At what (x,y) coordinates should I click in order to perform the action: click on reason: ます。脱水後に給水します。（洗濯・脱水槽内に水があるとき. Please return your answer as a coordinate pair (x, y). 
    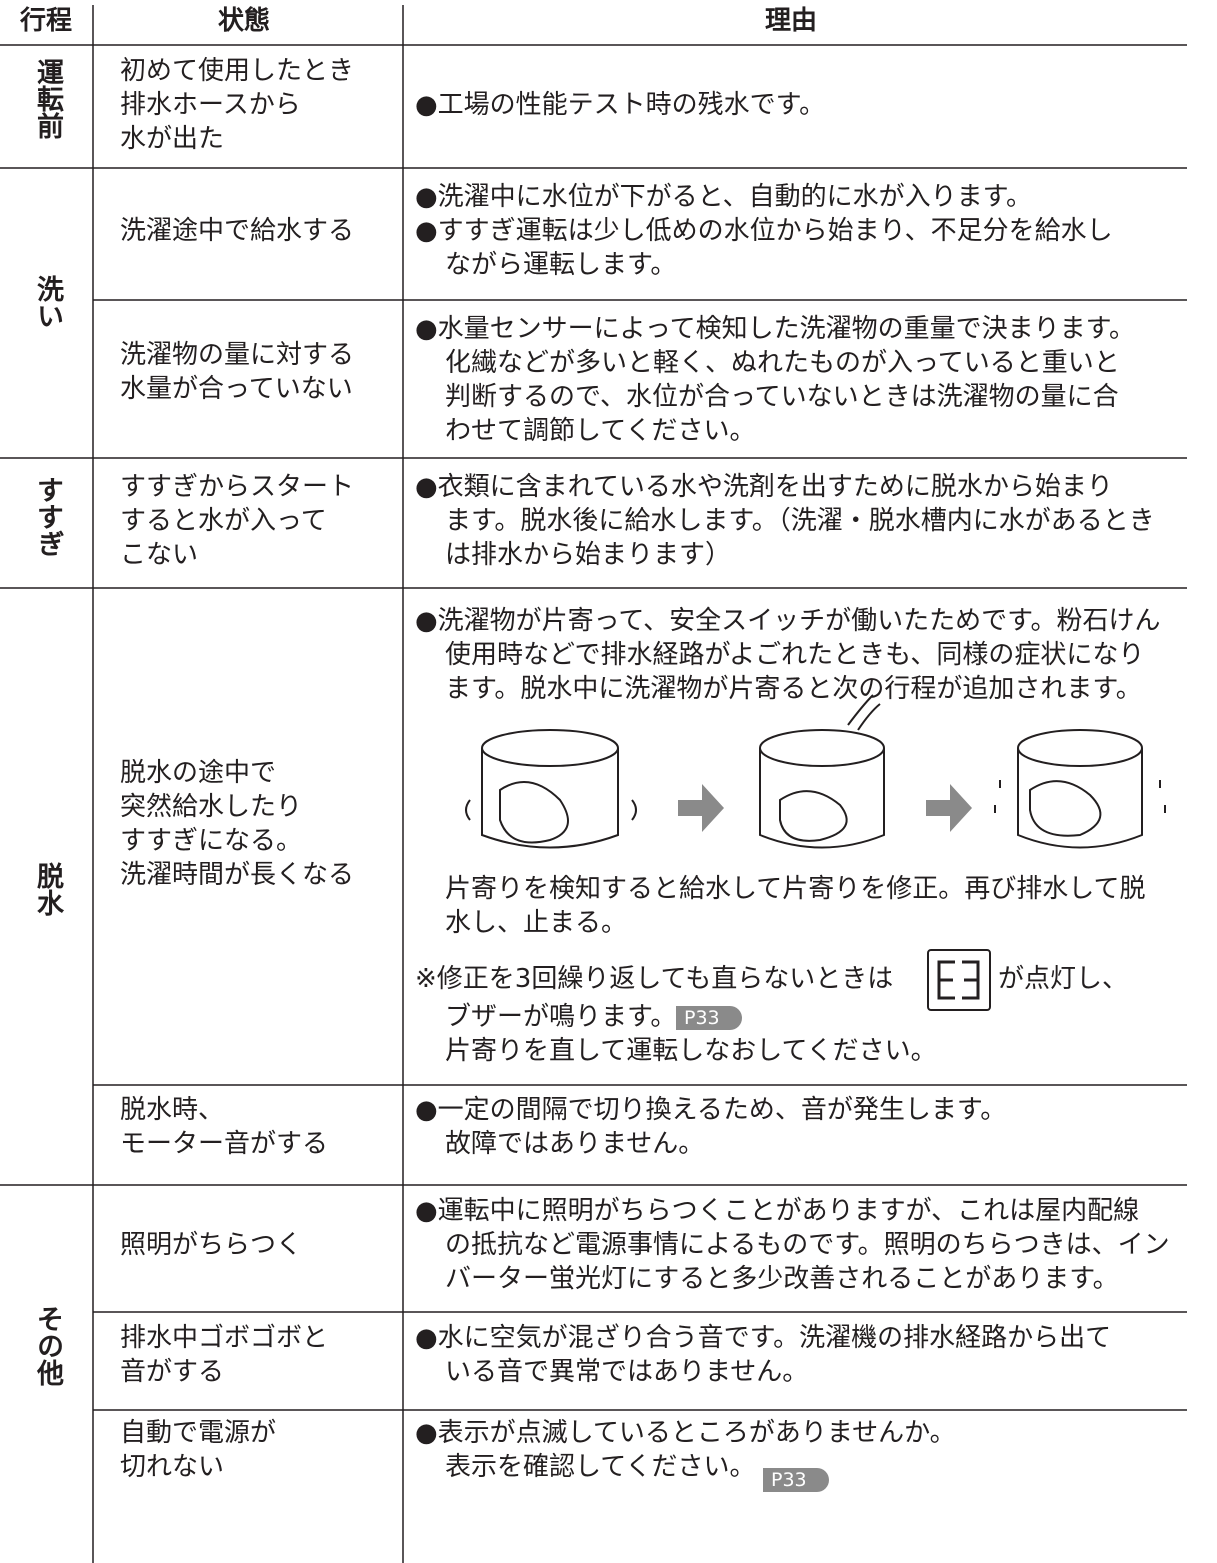
    Looking at the image, I should click on (800, 521).